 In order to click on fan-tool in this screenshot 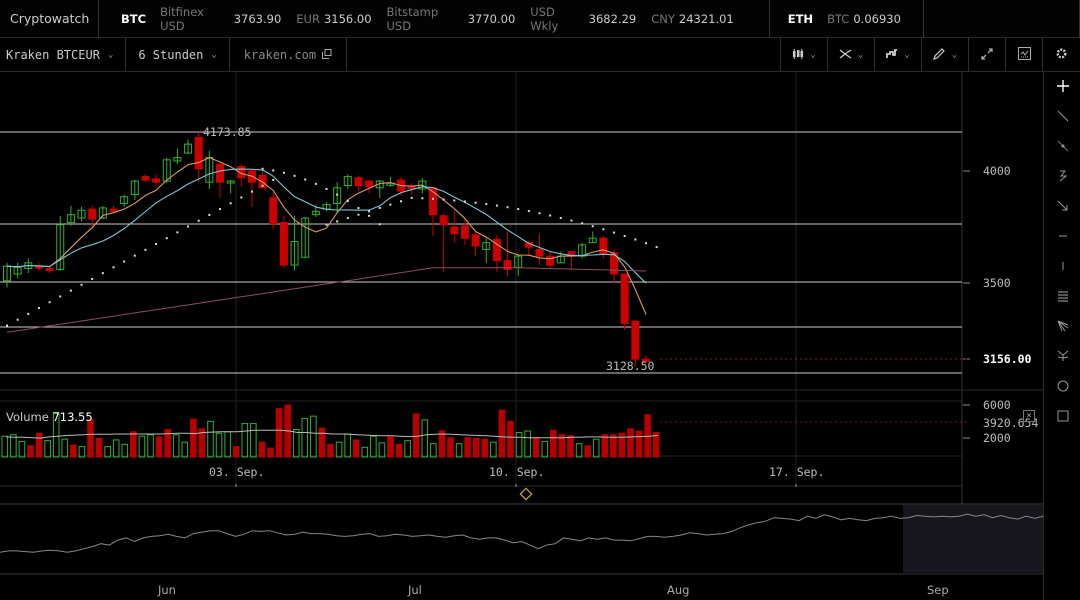, I will do `click(1062, 327)`.